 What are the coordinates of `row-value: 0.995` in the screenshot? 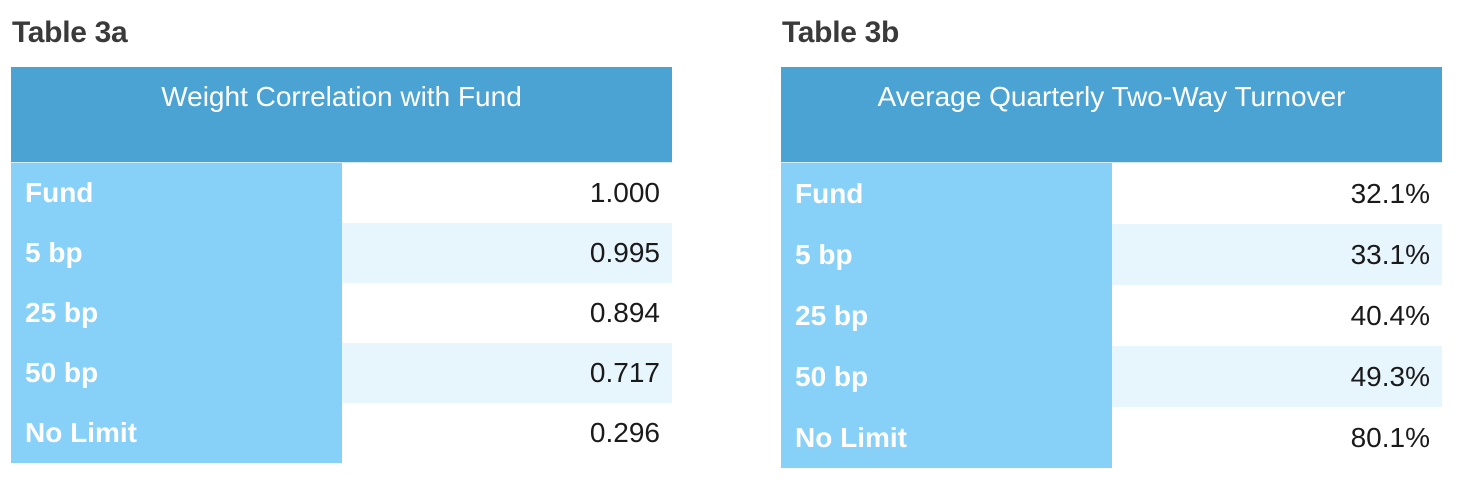 It's located at (507, 253).